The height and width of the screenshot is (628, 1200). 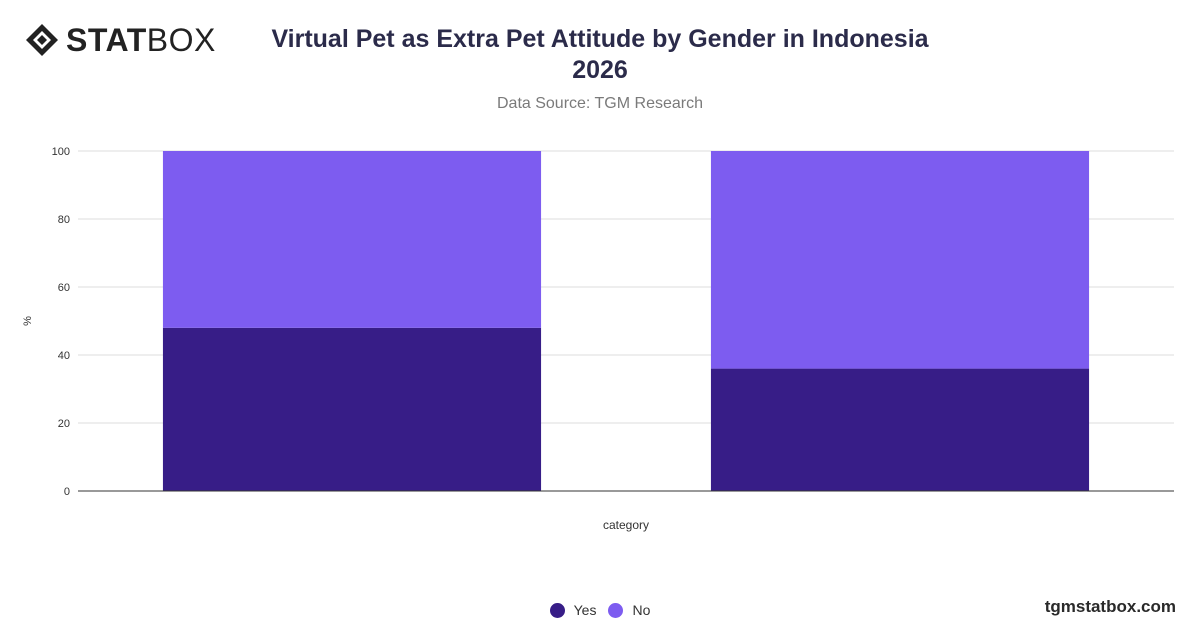 I want to click on legend-swatch-no, so click(x=616, y=610).